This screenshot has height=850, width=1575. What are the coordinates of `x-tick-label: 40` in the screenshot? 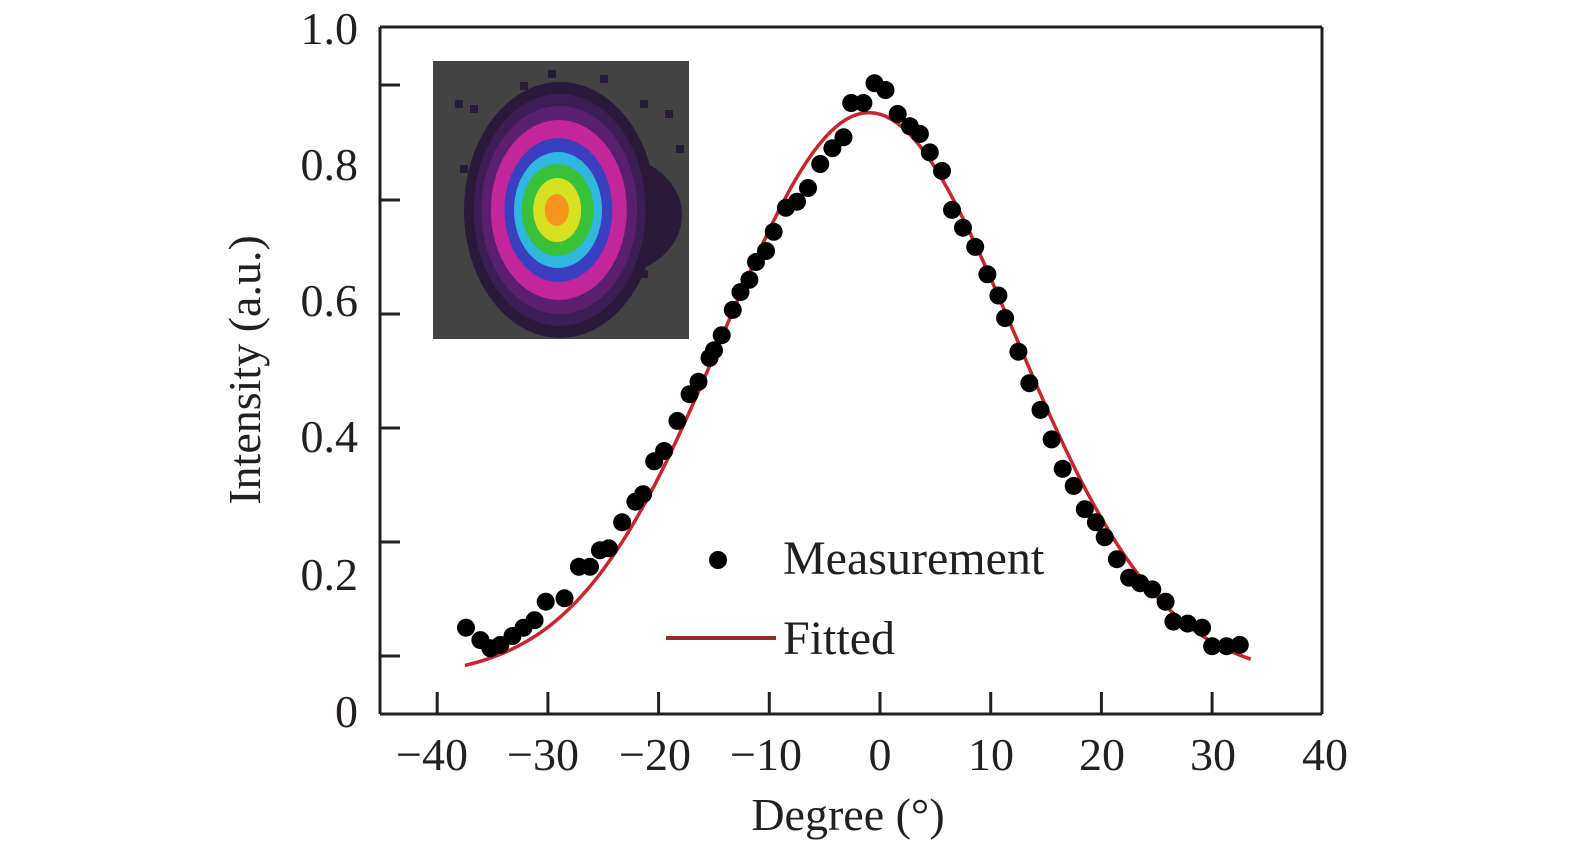 It's located at (1325, 754).